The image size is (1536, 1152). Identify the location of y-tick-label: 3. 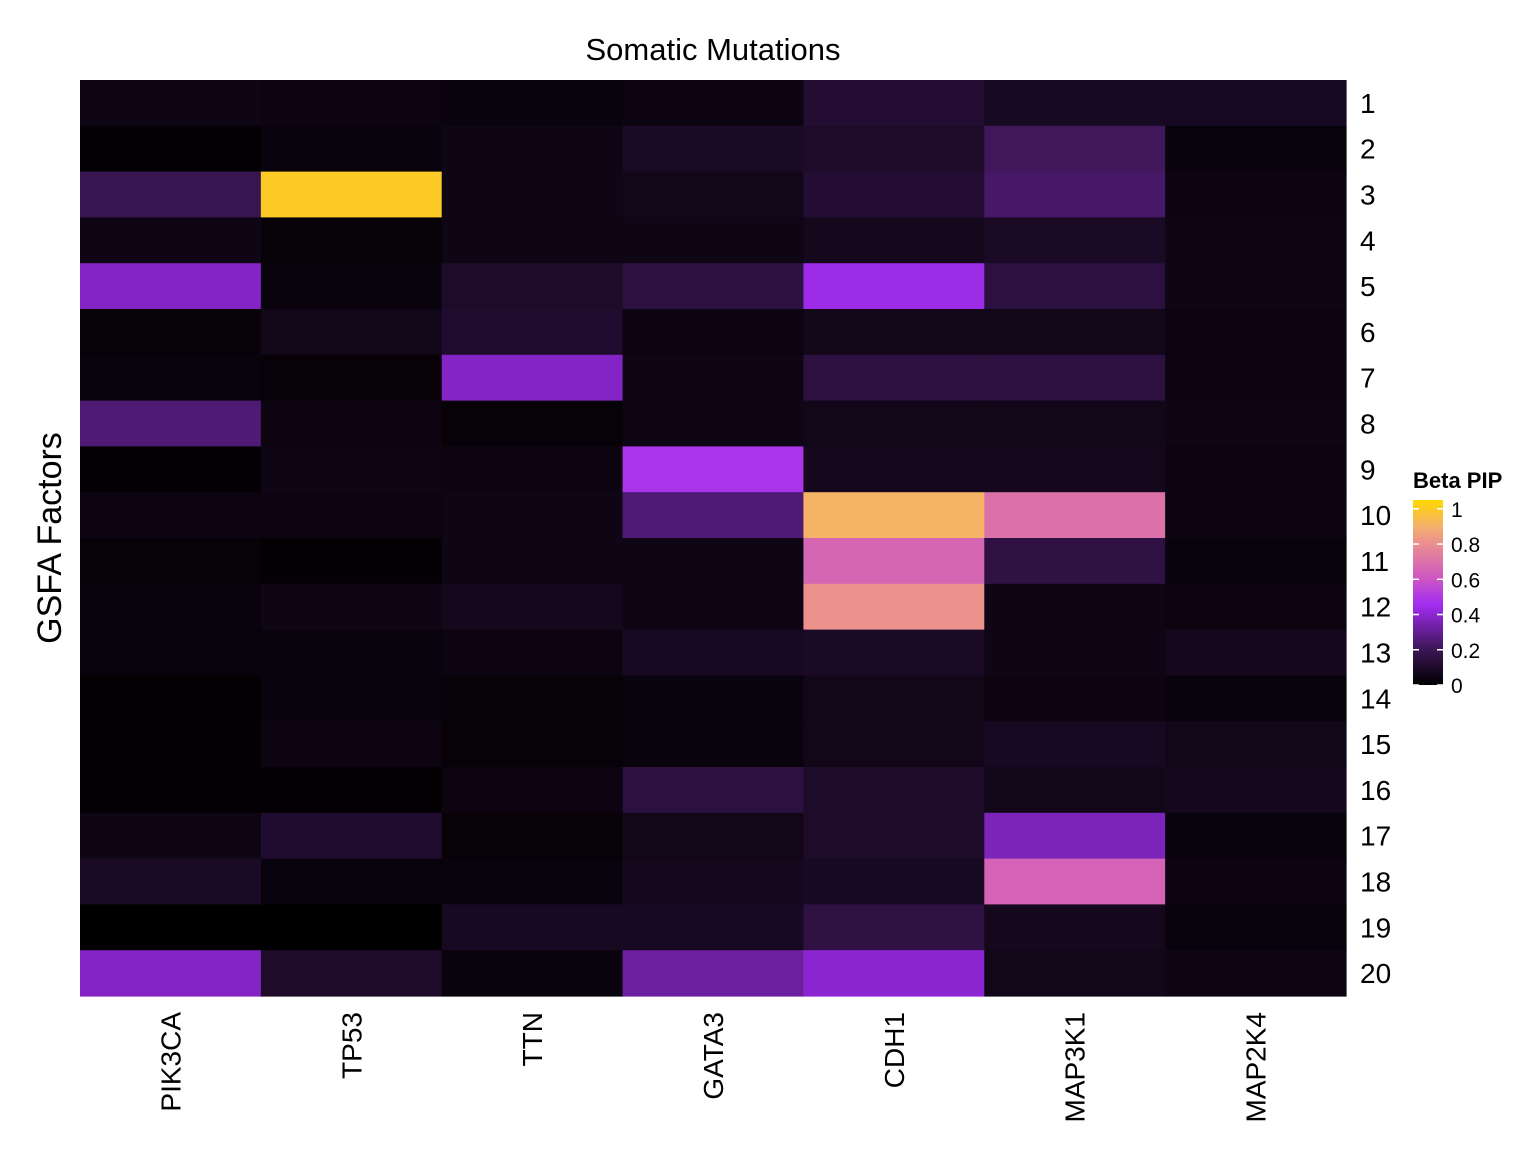
(1368, 195).